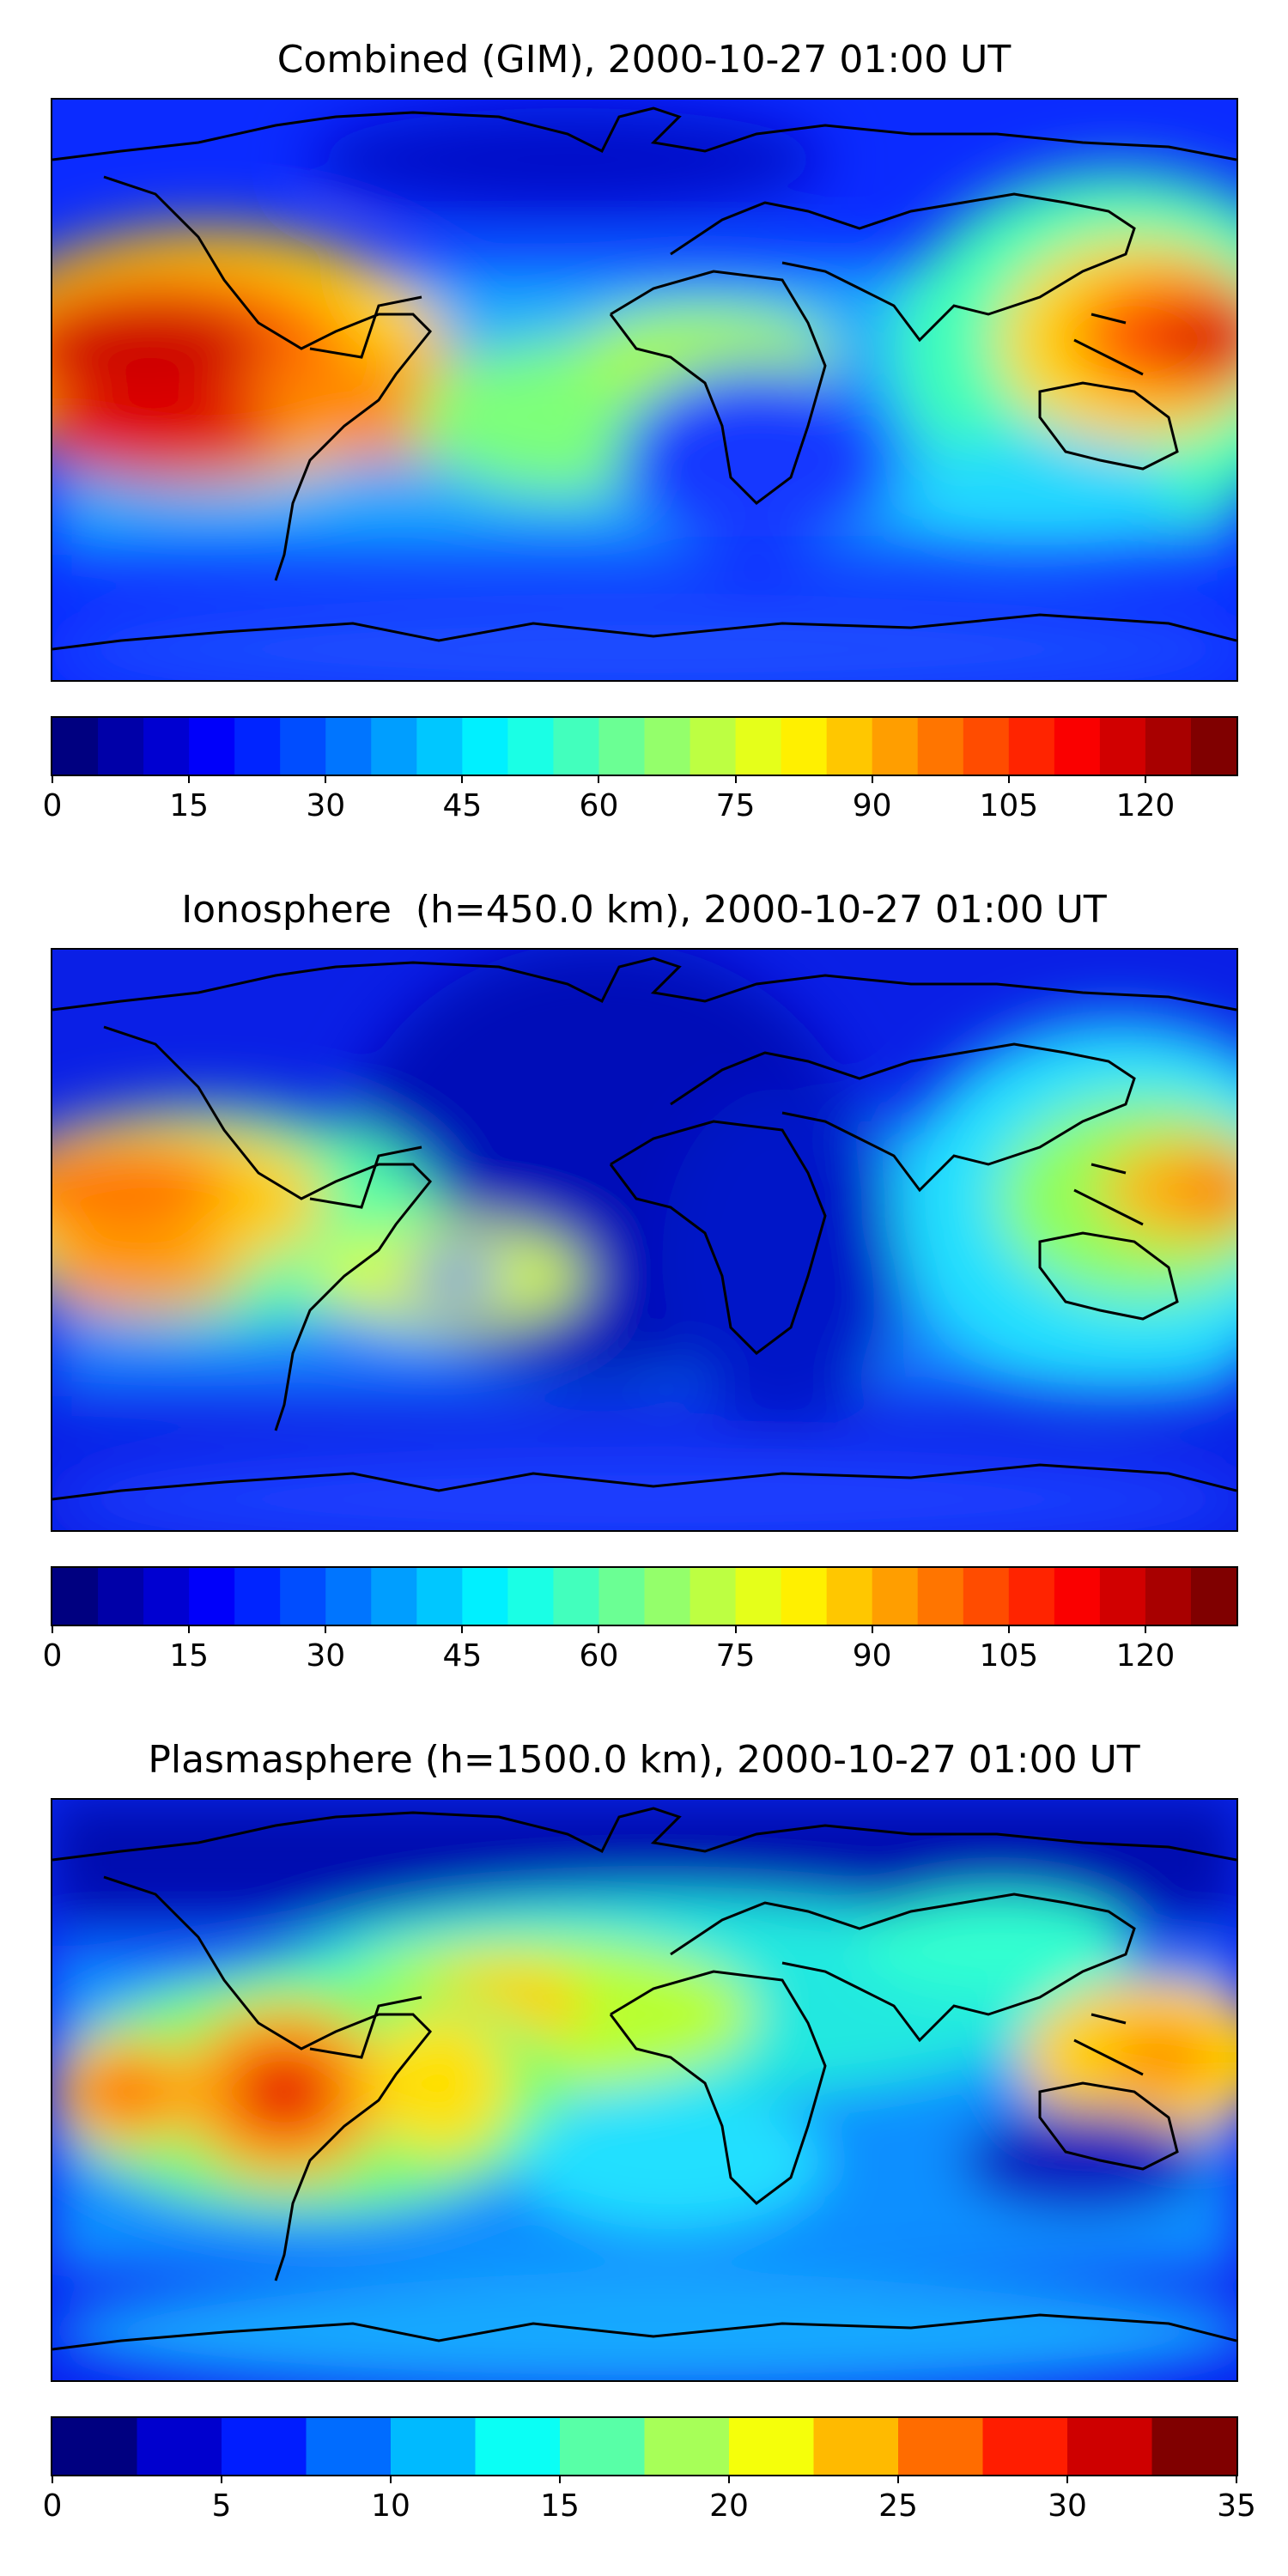 This screenshot has width=1288, height=2576. What do you see at coordinates (463, 1656) in the screenshot?
I see `colorbar-tick-label: 45` at bounding box center [463, 1656].